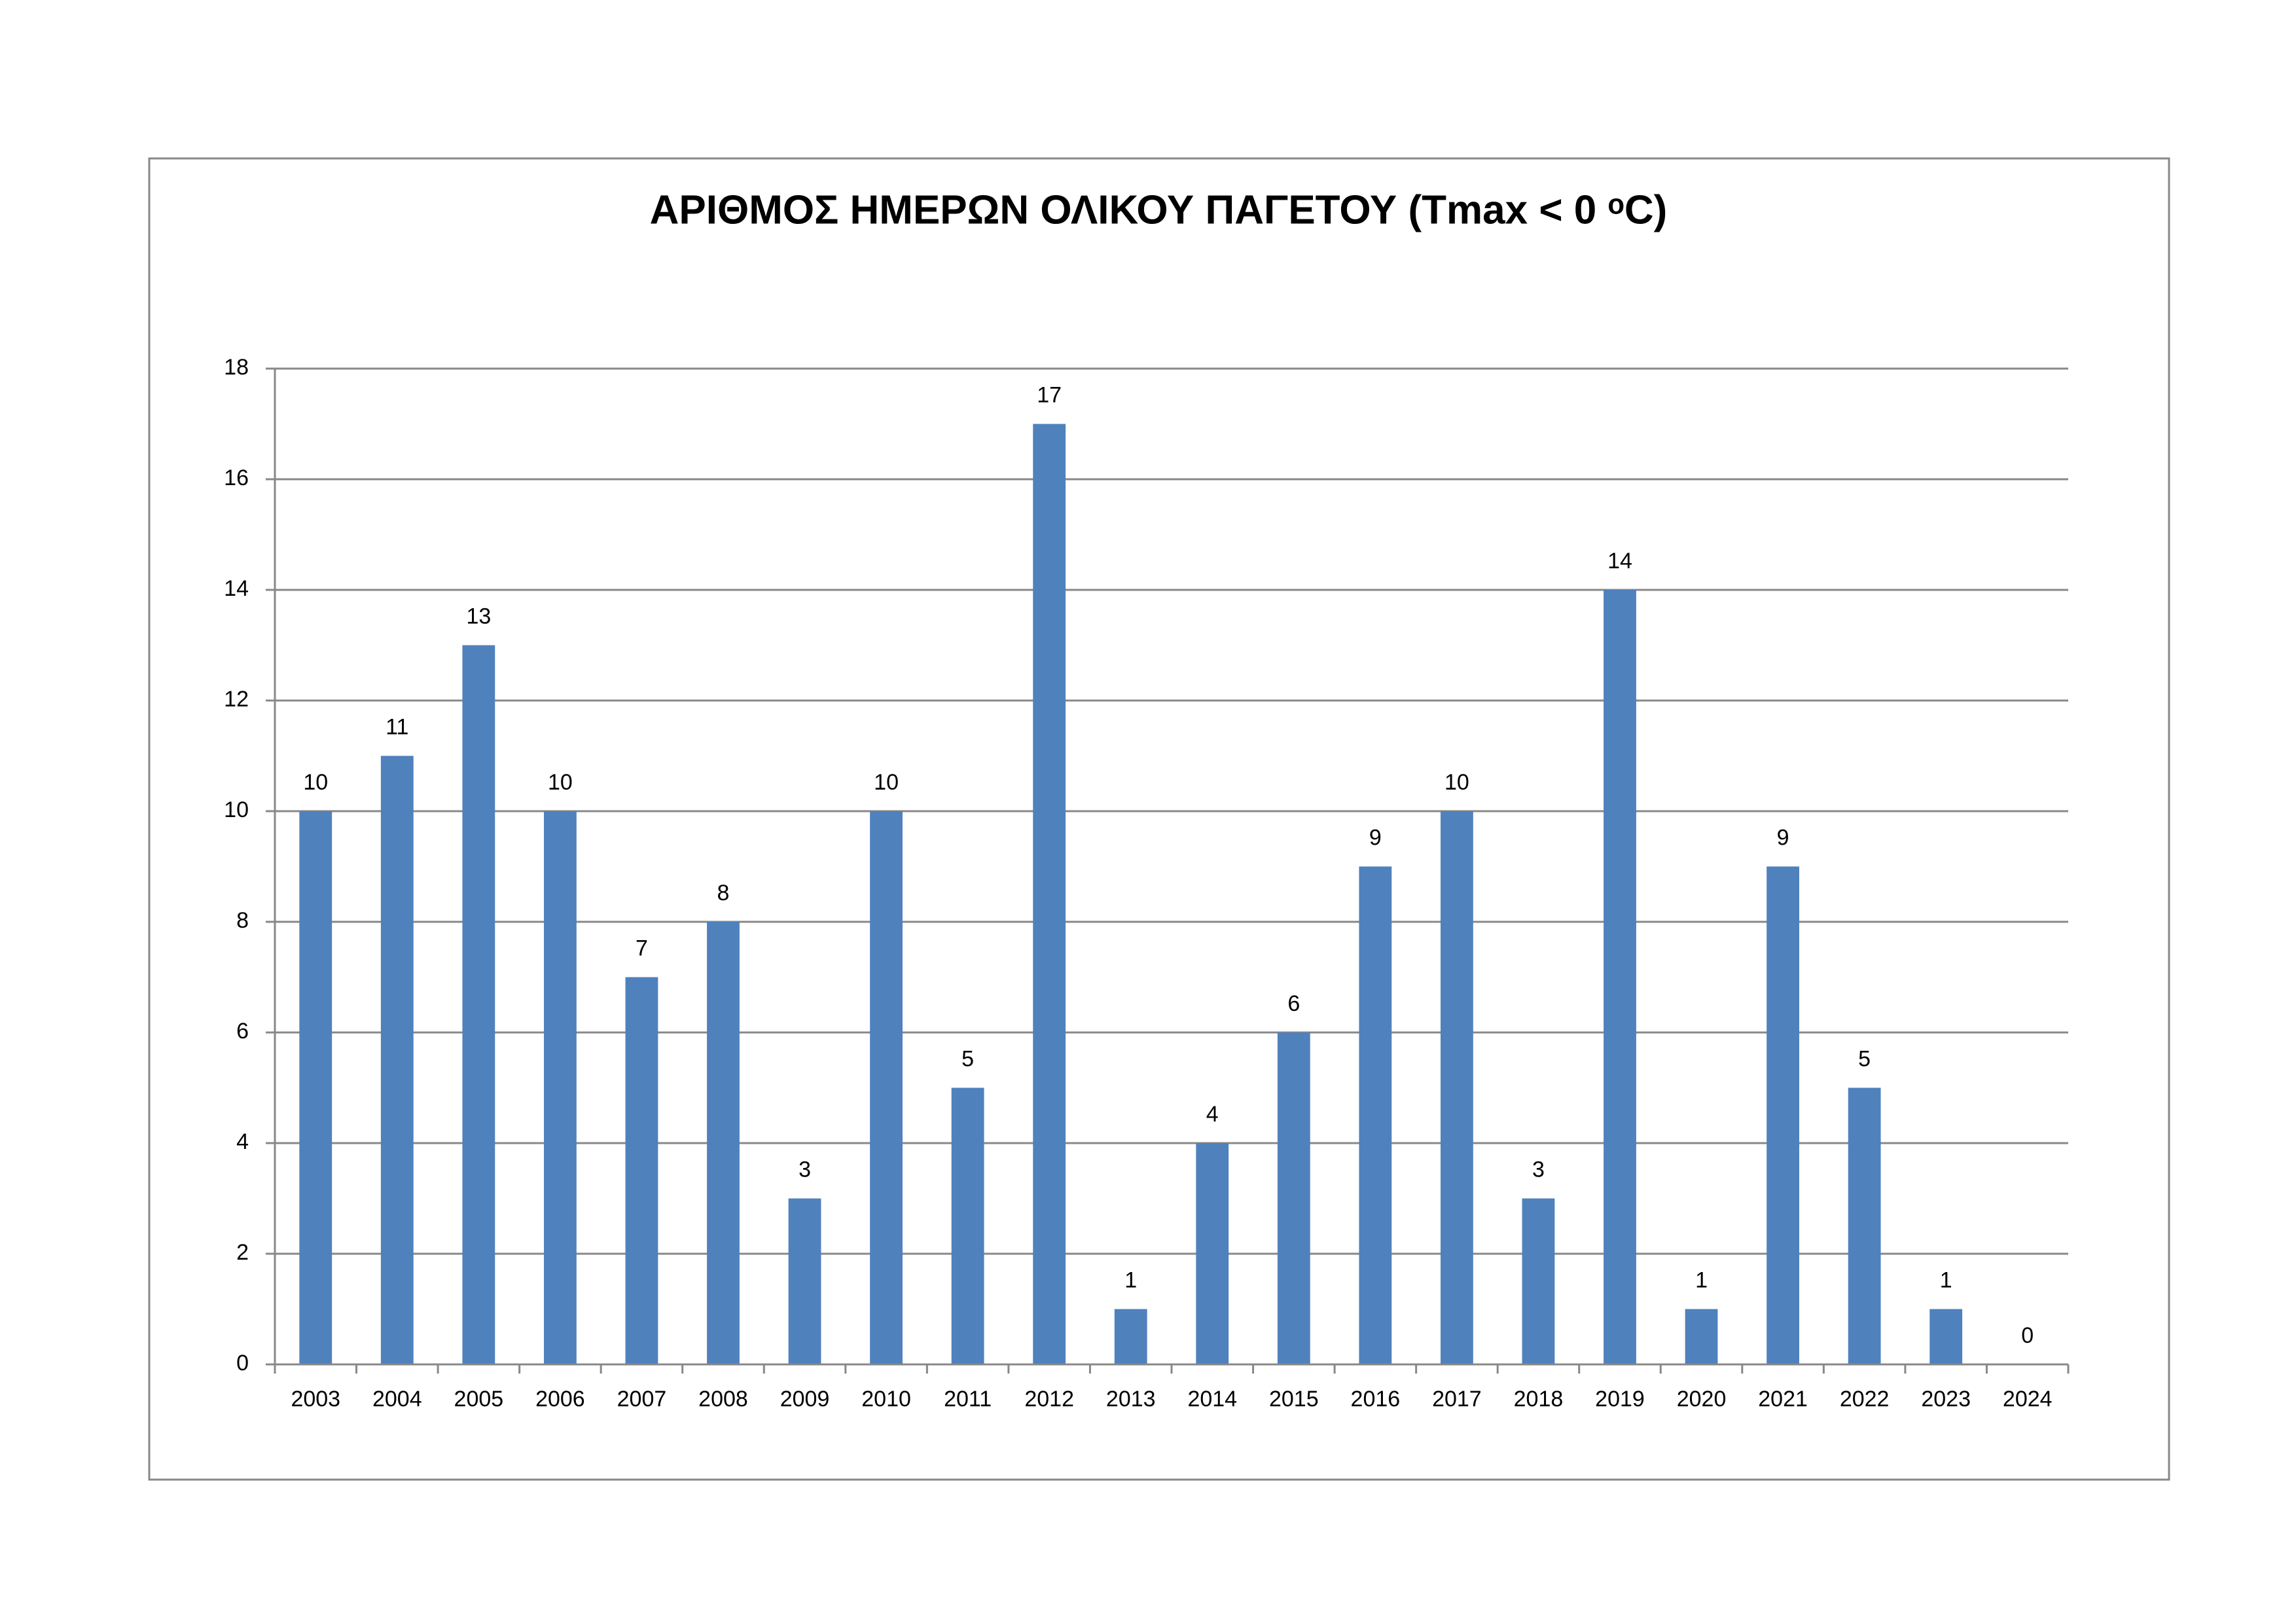 The image size is (2296, 1623). Describe the element at coordinates (315, 1399) in the screenshot. I see `x-tick-label: 2003` at that location.